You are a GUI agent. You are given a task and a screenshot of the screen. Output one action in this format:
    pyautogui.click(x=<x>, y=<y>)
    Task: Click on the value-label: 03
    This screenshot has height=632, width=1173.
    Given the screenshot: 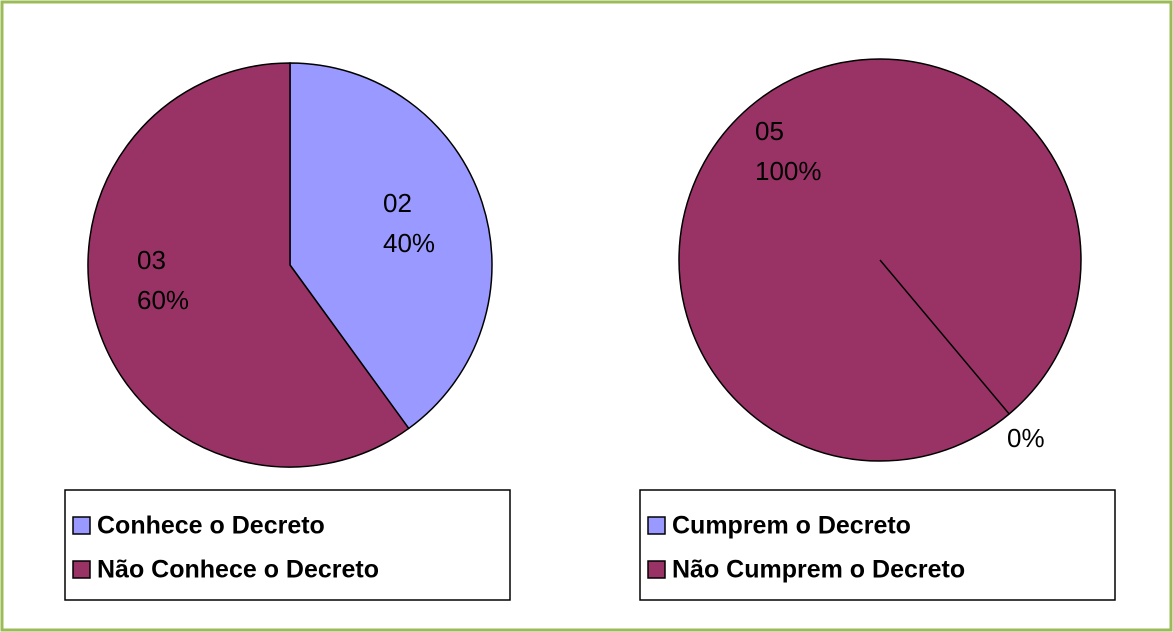 What is the action you would take?
    pyautogui.click(x=151, y=260)
    